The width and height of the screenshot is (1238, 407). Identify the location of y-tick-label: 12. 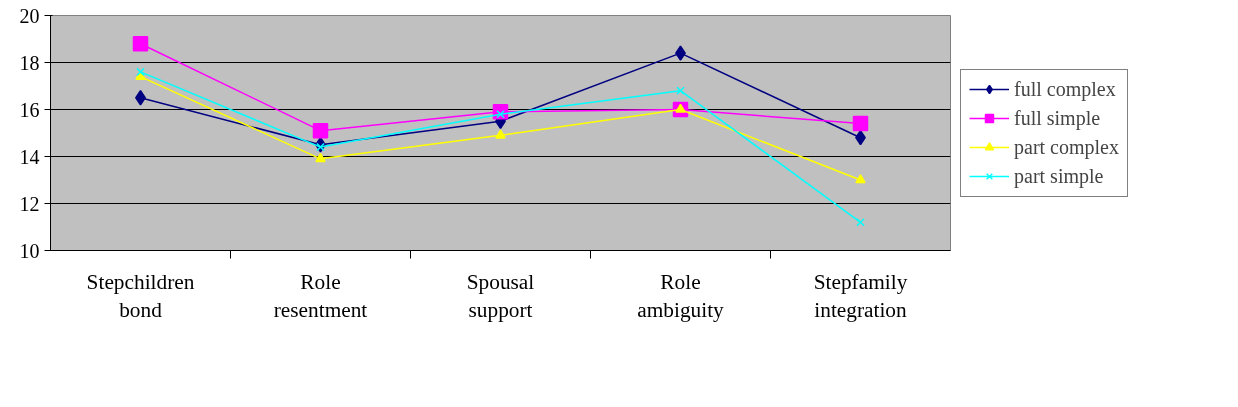
(29, 203).